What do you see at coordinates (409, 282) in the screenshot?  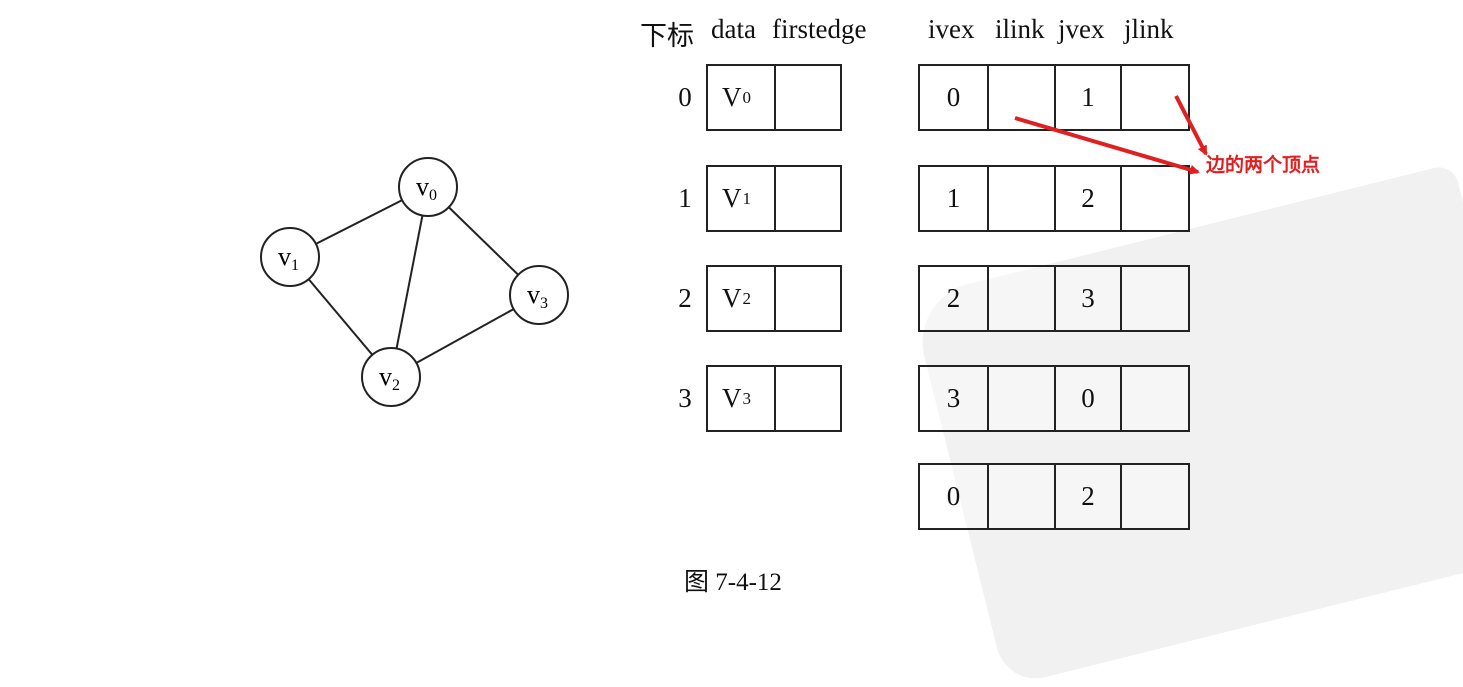 I see `graph-edge` at bounding box center [409, 282].